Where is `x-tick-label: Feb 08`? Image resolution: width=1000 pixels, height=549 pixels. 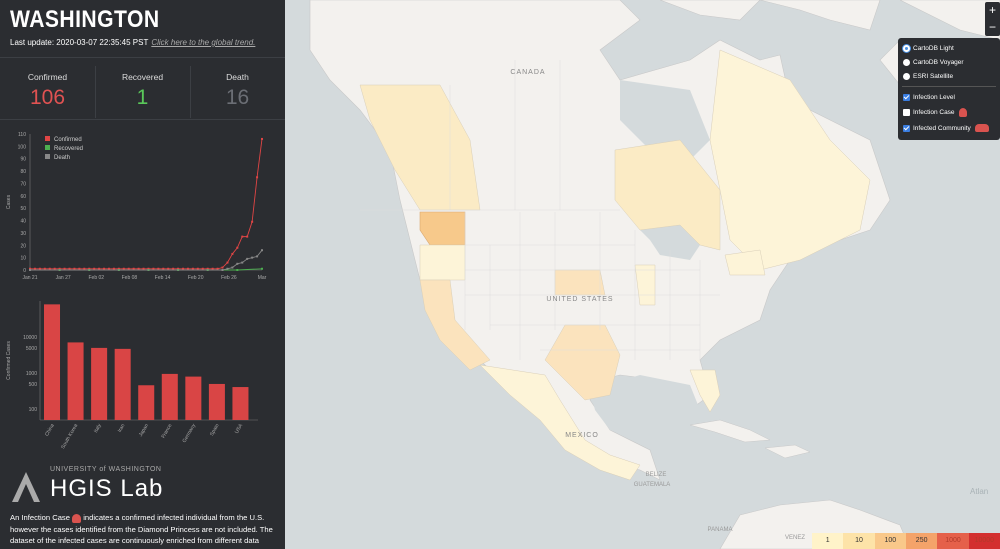
x-tick-label: Feb 08 is located at coordinates (130, 278).